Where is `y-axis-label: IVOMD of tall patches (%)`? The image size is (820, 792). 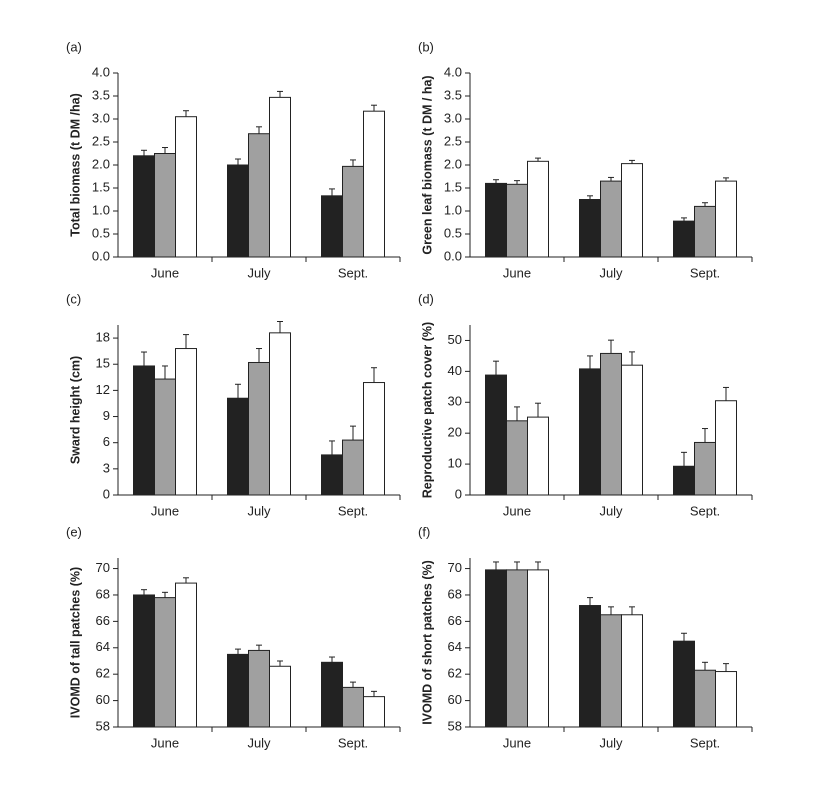
y-axis-label: IVOMD of tall patches (%) is located at coordinates (75, 642).